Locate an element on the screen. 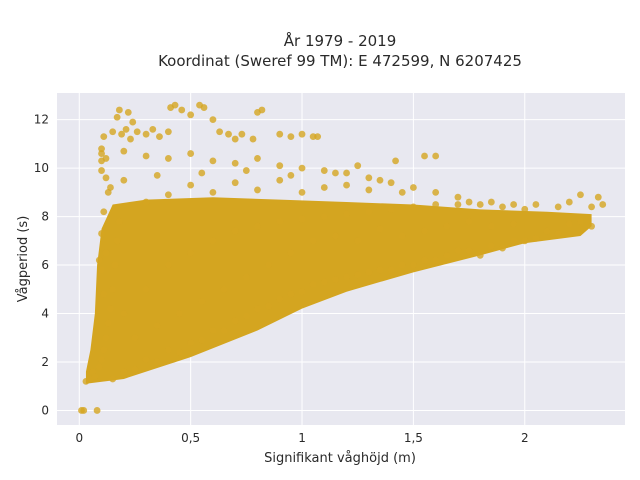  y-axis-label: Vågperiod (s) is located at coordinates (23, 259).